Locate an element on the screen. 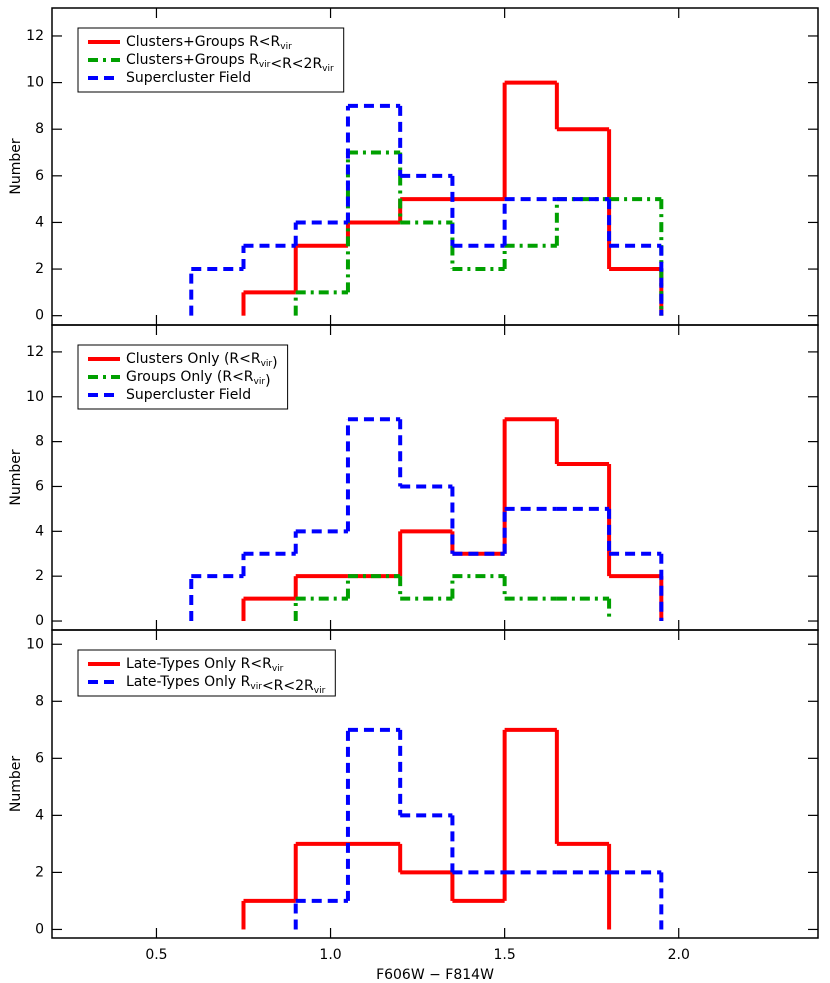  legend-label: Clusters Only (R<Rvir) is located at coordinates (202, 361).